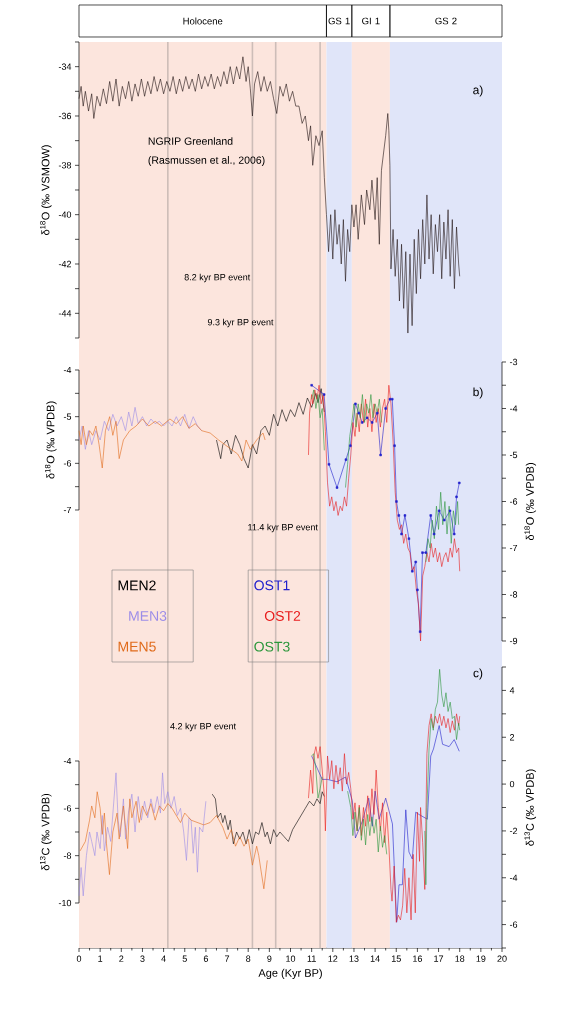 The width and height of the screenshot is (568, 1012). Describe the element at coordinates (65, 116) in the screenshot. I see `y-tick-label: -36` at that location.